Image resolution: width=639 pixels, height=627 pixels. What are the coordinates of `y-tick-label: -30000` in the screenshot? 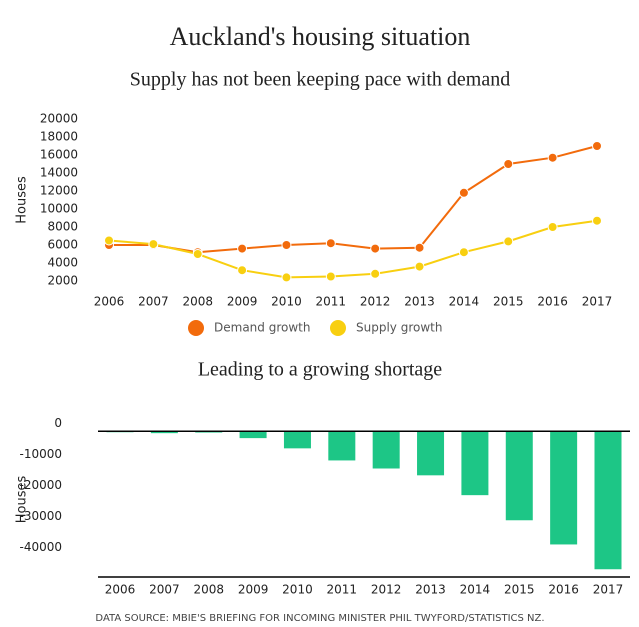 It's located at (40, 516).